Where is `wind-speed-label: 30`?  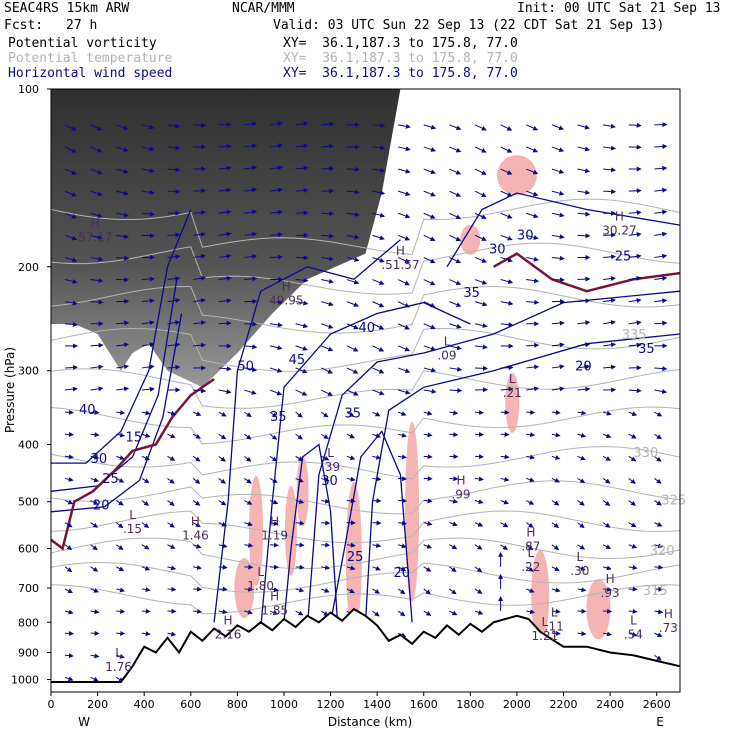
wind-speed-label: 30 is located at coordinates (99, 459).